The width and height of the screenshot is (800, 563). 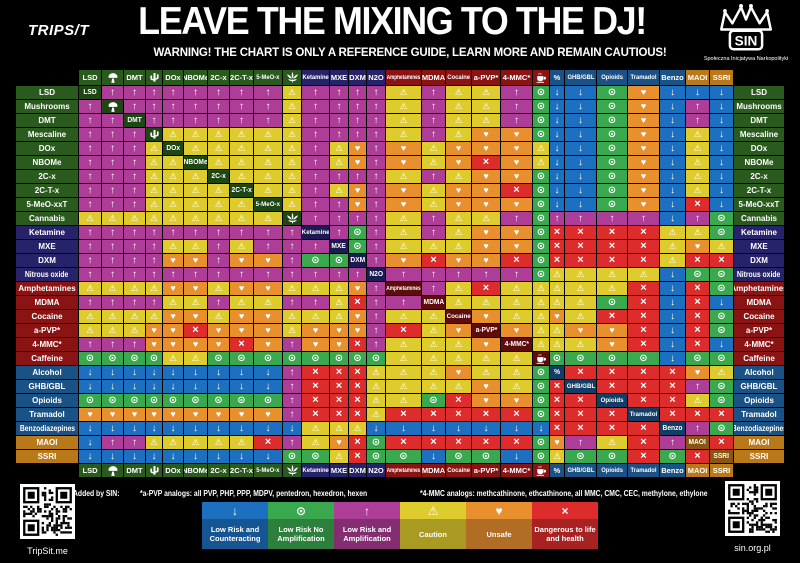 I want to click on matrix-cell-2c-x-ketamine: ↑, so click(x=315, y=176).